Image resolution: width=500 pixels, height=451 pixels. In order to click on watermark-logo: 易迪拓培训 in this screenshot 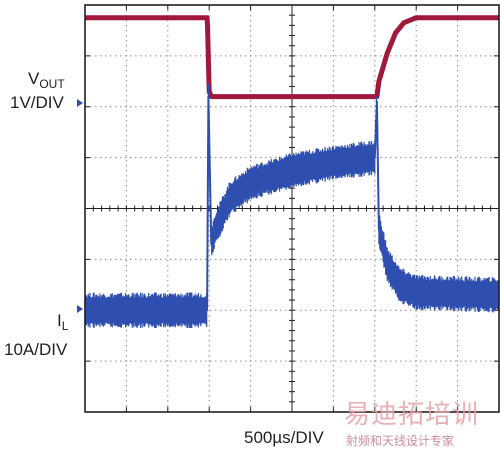, I will do `click(412, 415)`.